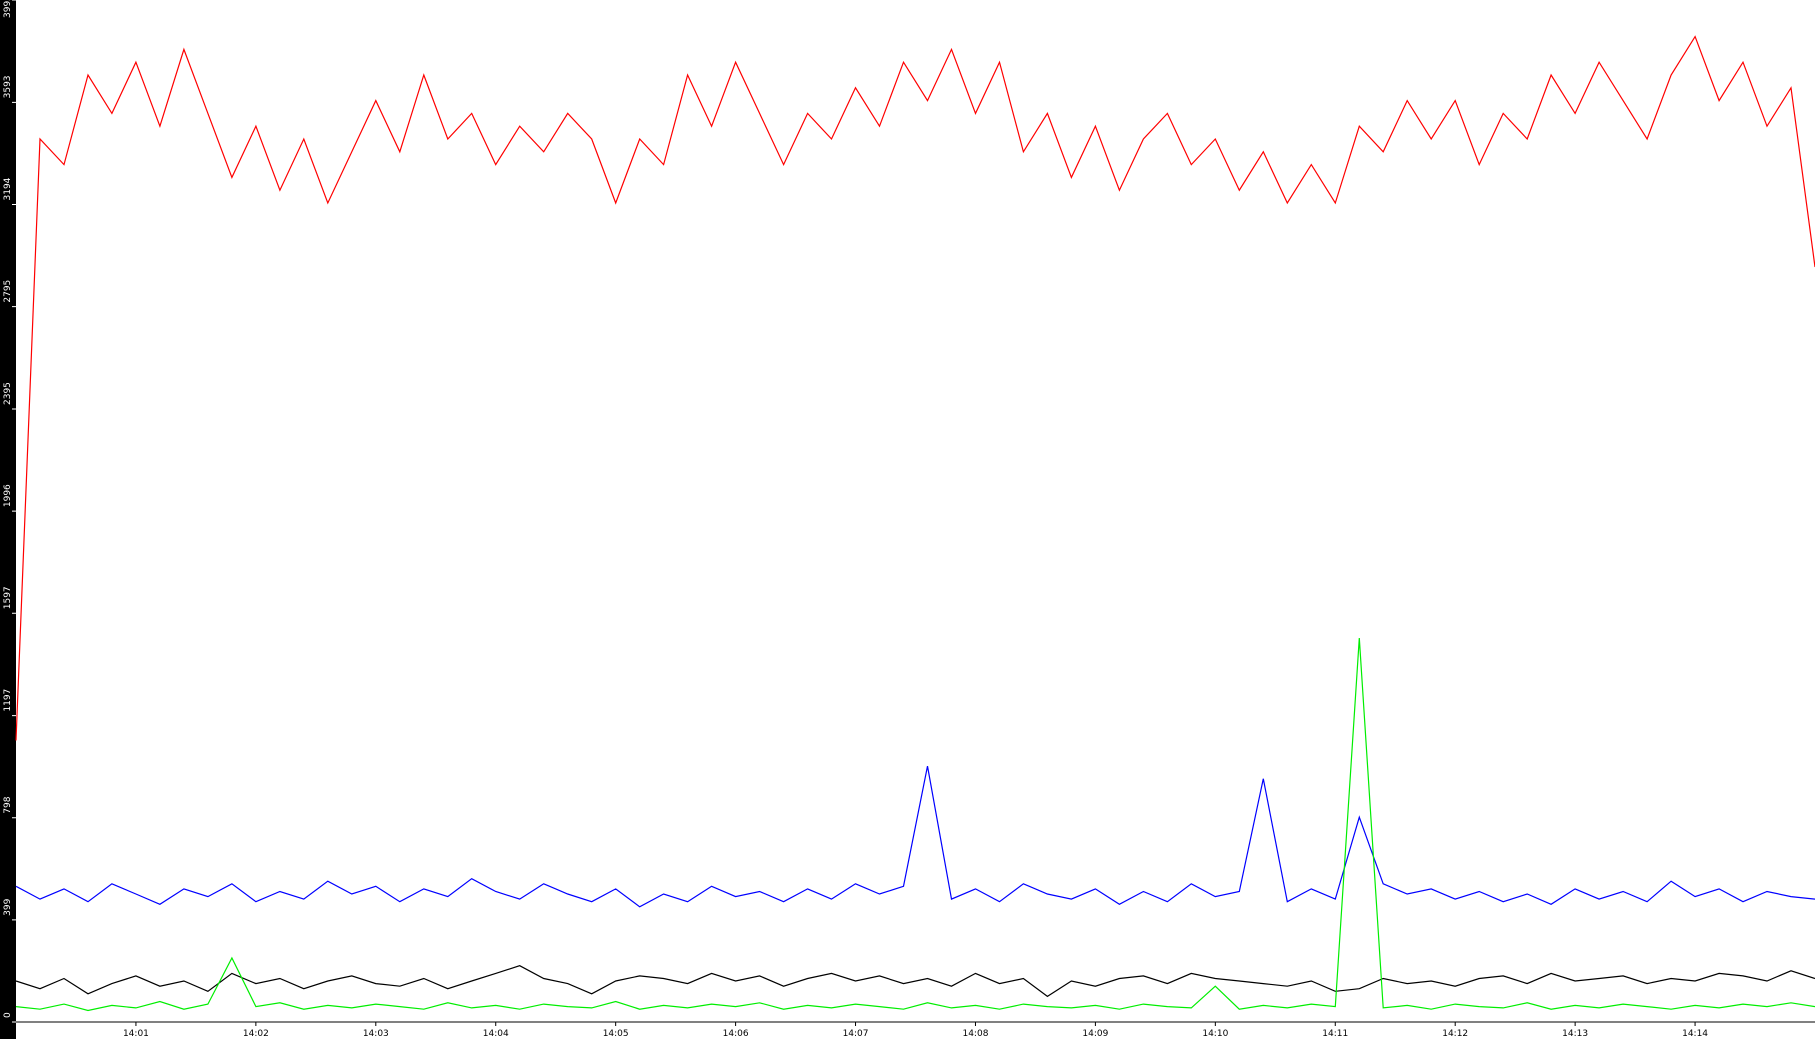 The image size is (1815, 1039). I want to click on x-tick-label: 14:08, so click(975, 1034).